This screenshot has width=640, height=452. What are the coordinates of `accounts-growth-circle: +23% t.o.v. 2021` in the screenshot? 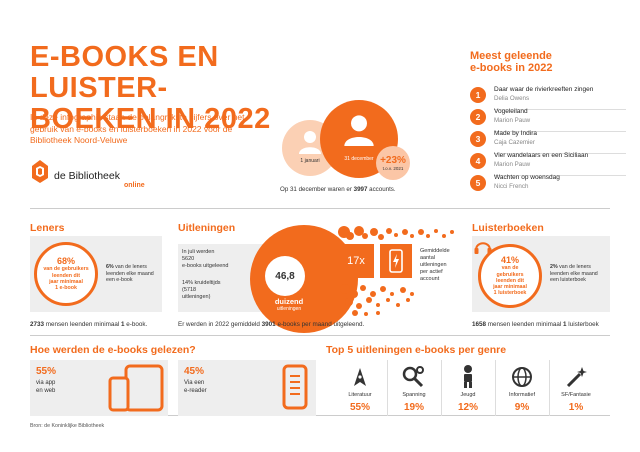 It's located at (393, 163).